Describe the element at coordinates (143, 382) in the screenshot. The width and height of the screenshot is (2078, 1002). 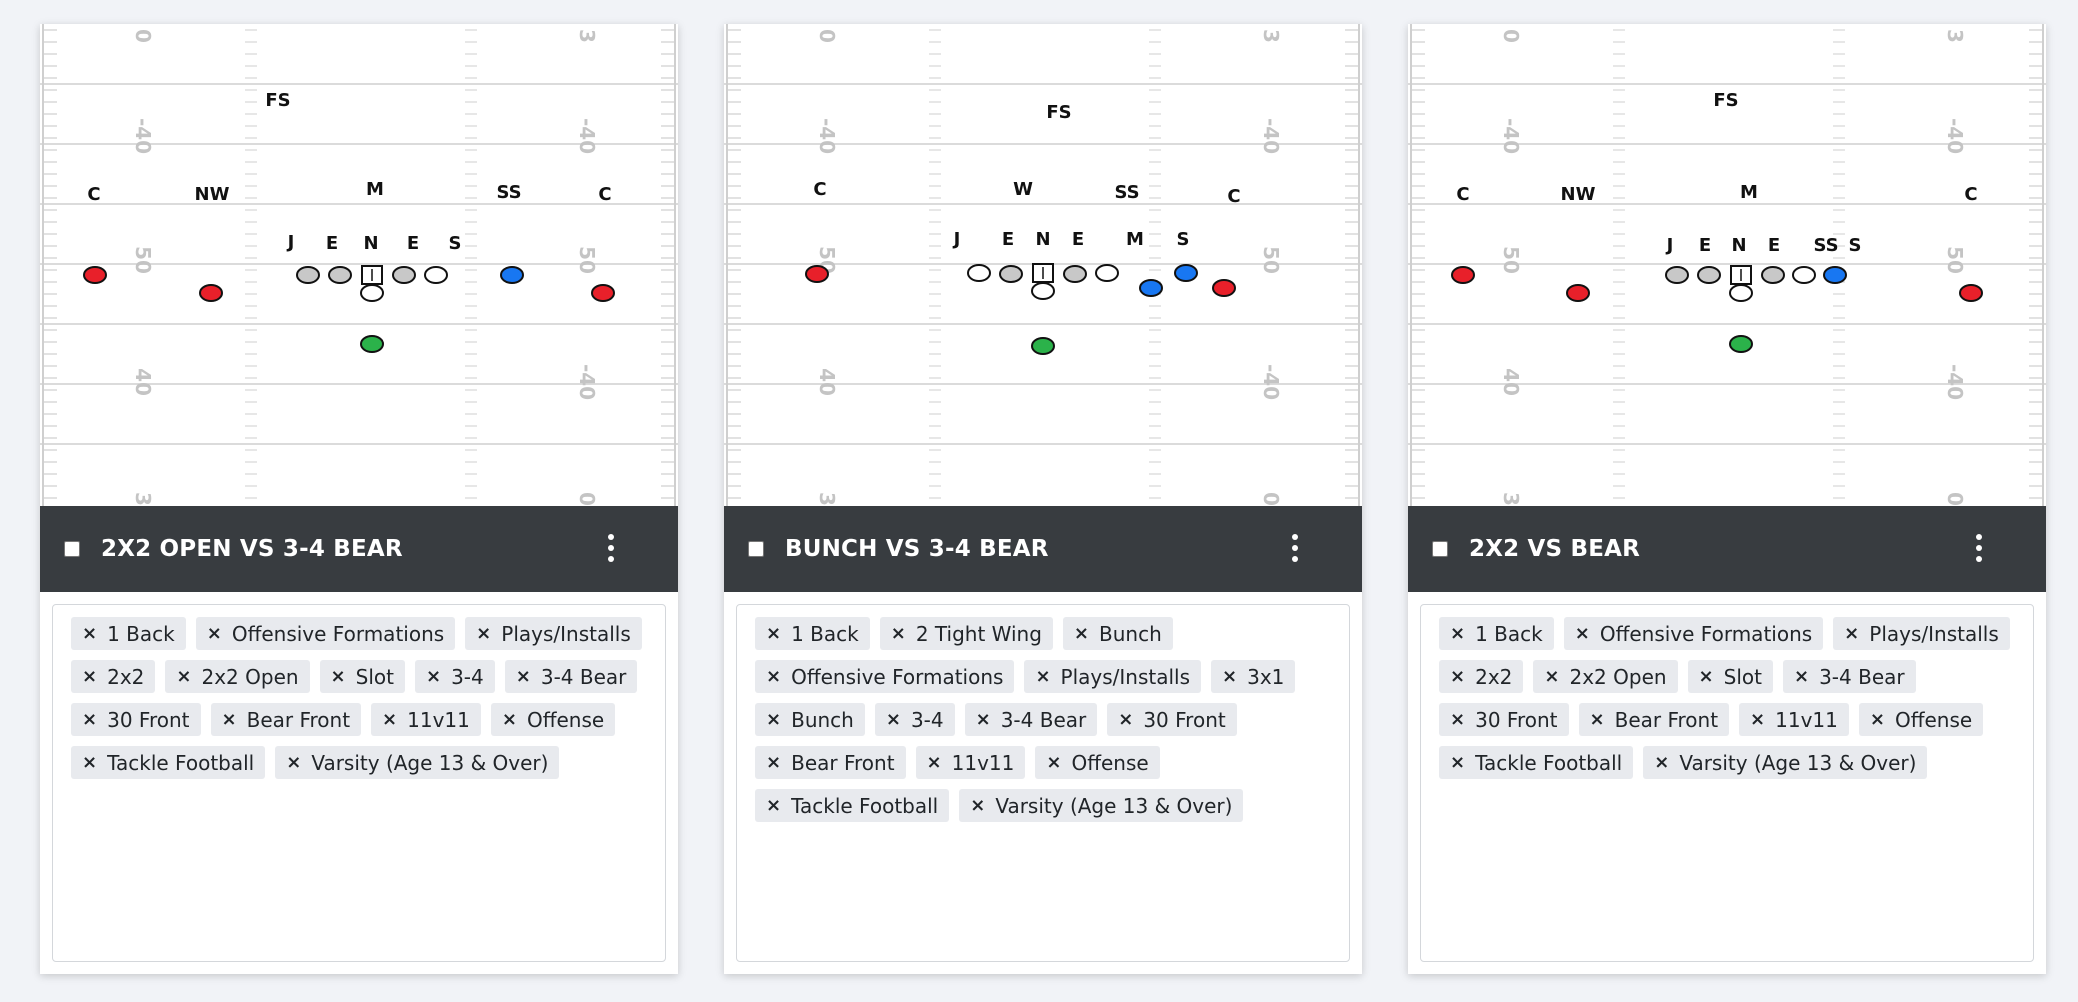
I see `yard-number: 40` at that location.